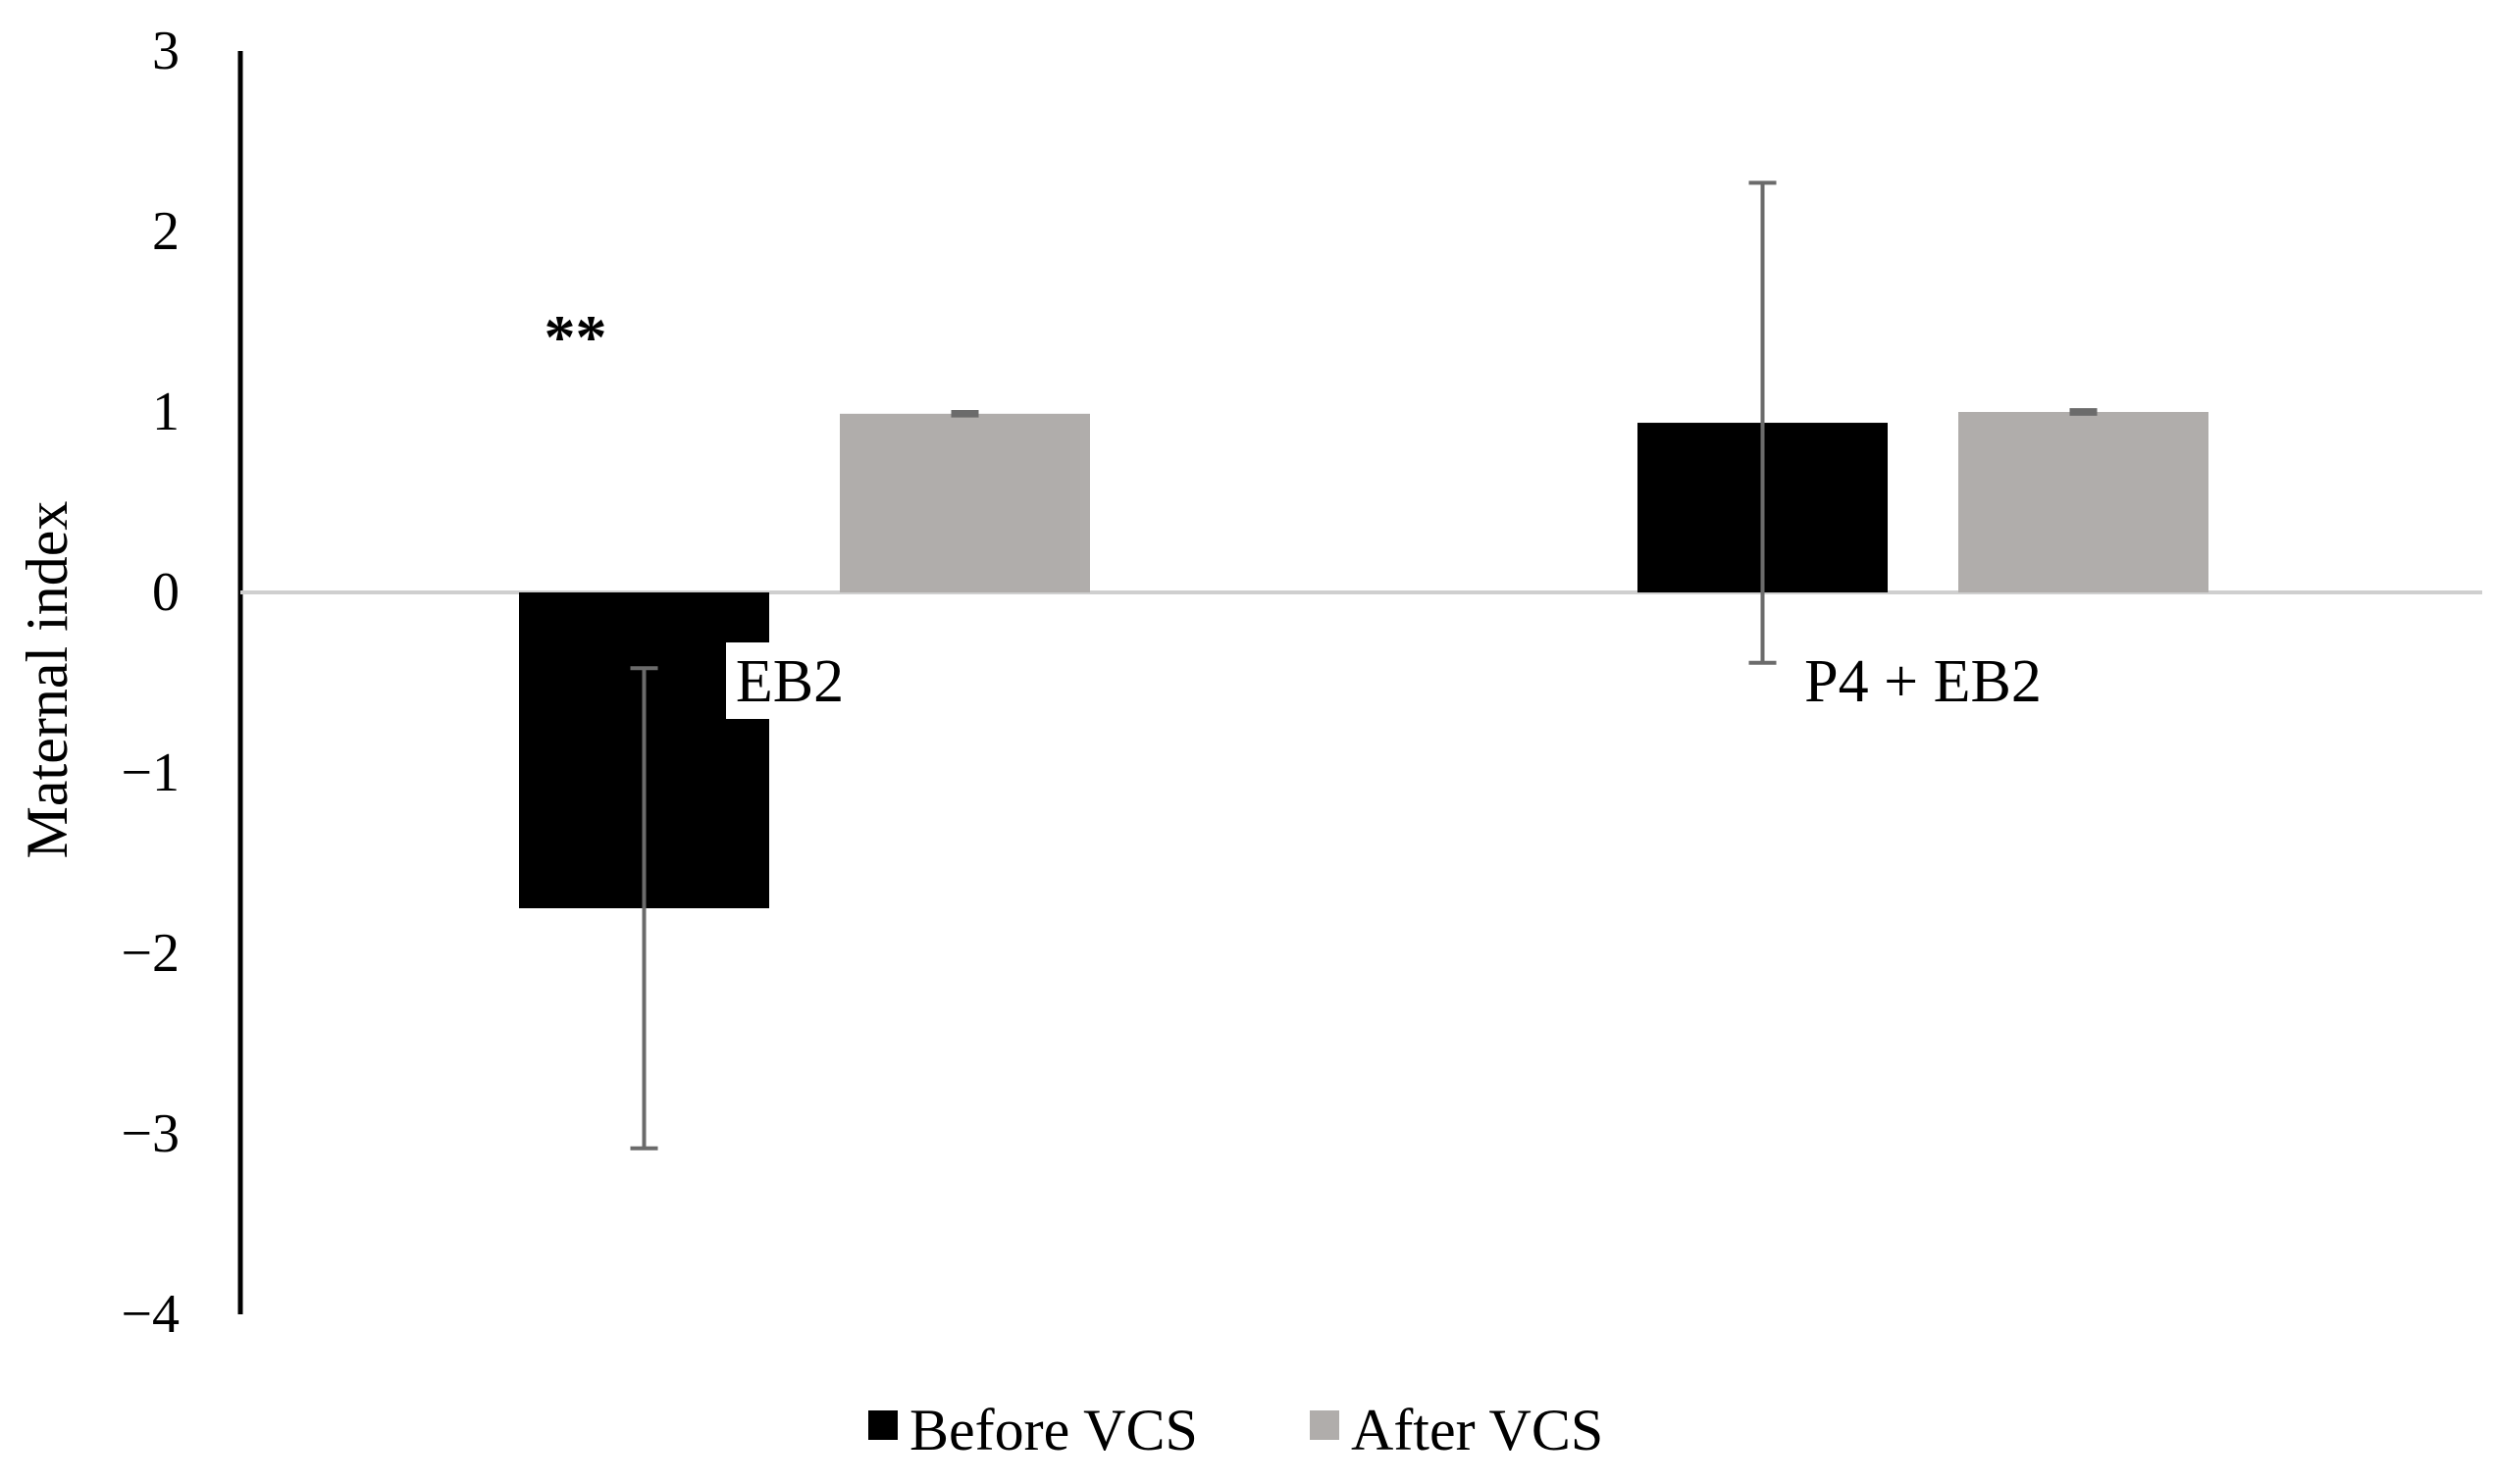 The height and width of the screenshot is (1484, 2493). Describe the element at coordinates (150, 683) in the screenshot. I see `y-axis-ticks: 3 2 1 0 −1 −2 −3 −4` at that location.